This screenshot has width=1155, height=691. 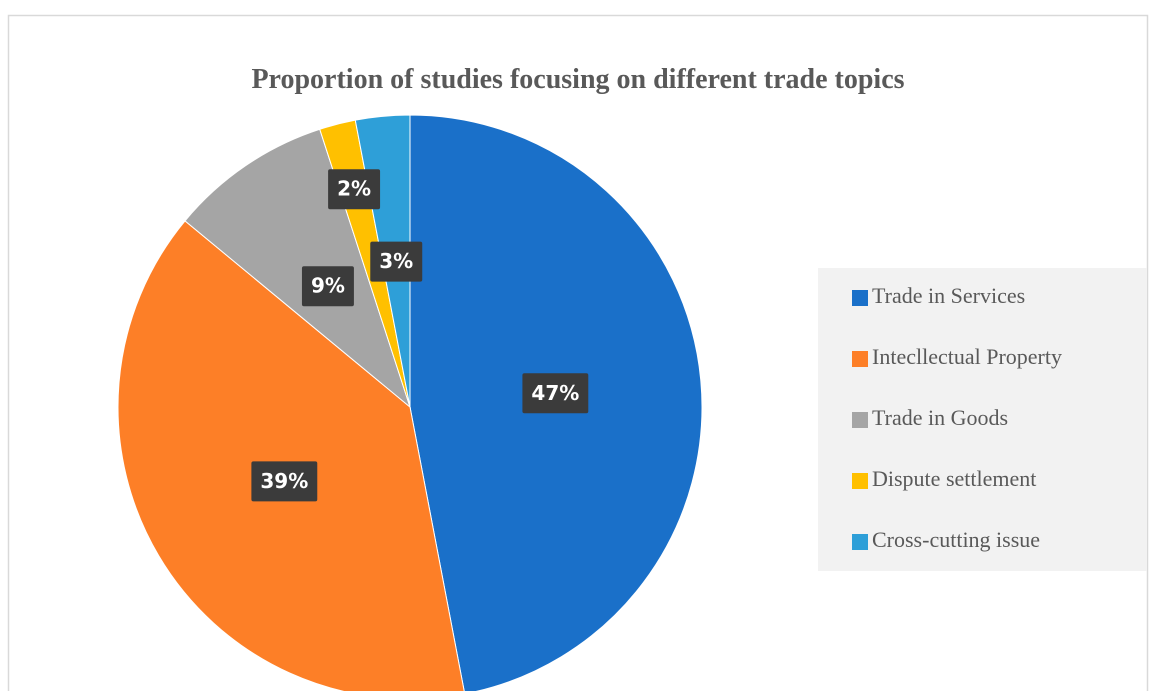 I want to click on legend-label: Dispute settlement, so click(x=954, y=478).